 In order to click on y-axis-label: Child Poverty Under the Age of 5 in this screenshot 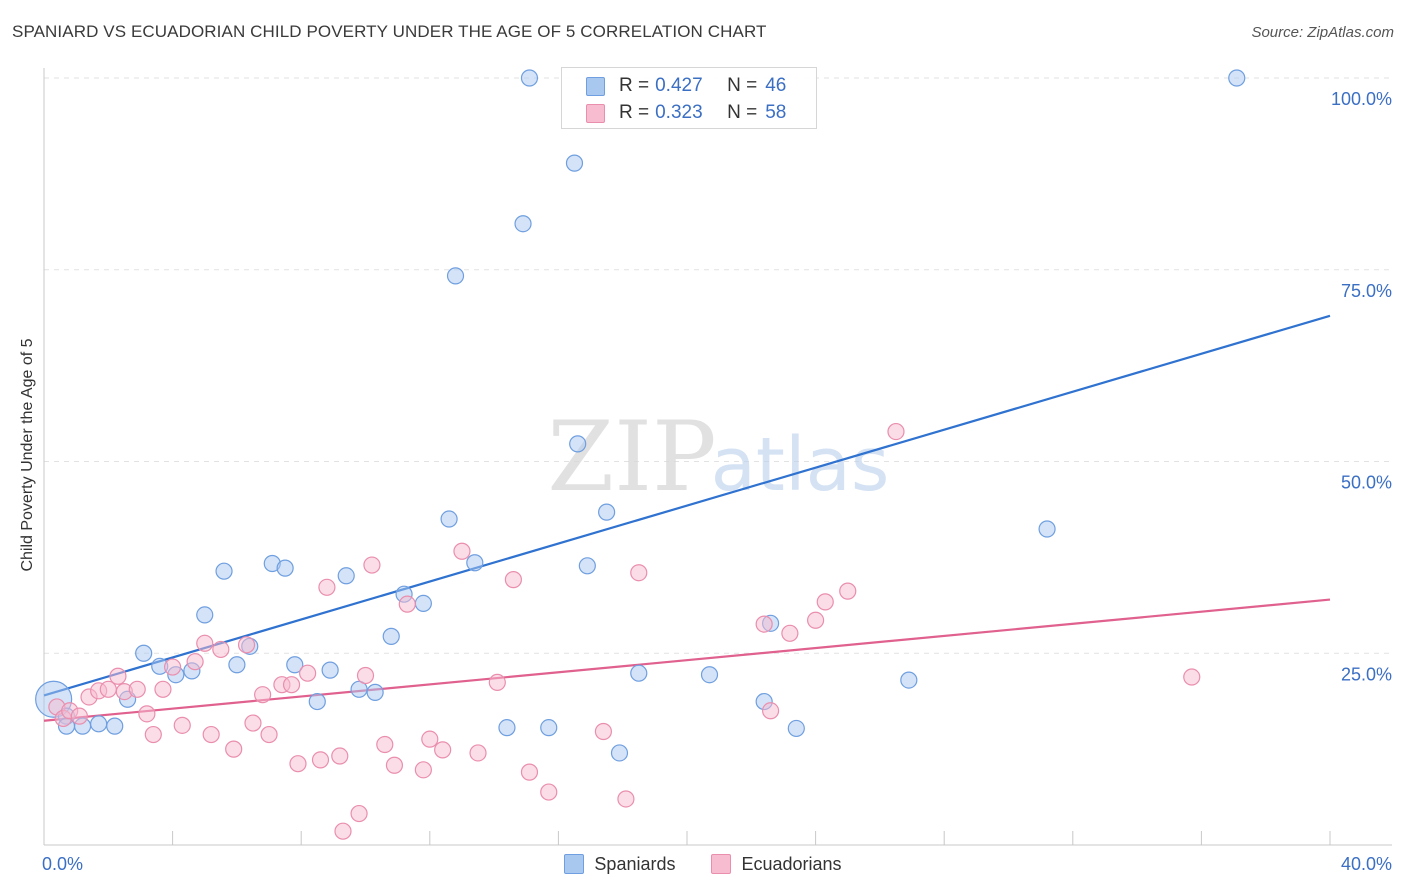, I will do `click(27, 455)`.